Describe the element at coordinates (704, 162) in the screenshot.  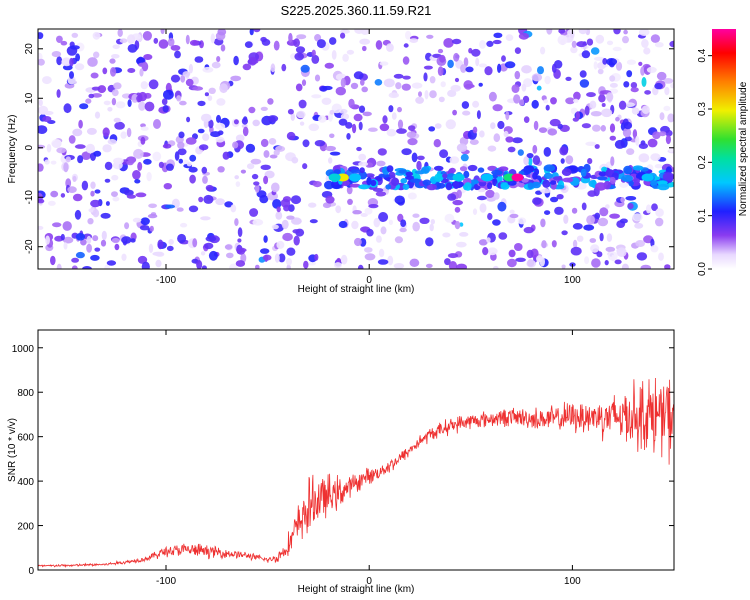
I see `colorbar-ticks: 0.0 0.1 0.2 0.3 0.4` at that location.